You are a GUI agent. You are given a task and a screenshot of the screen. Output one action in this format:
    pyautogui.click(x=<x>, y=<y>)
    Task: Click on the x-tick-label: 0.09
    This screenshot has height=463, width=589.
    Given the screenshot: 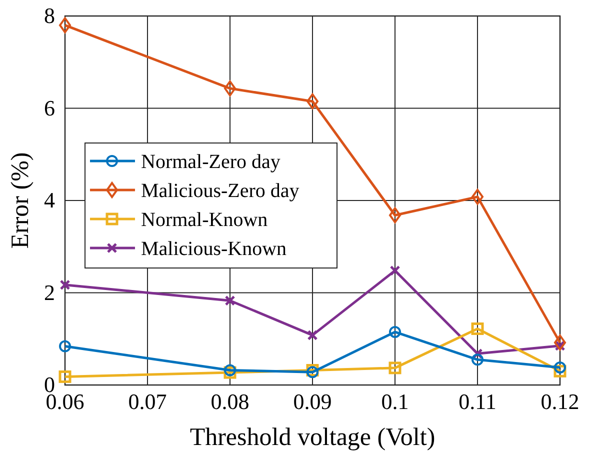 What is the action you would take?
    pyautogui.click(x=312, y=401)
    